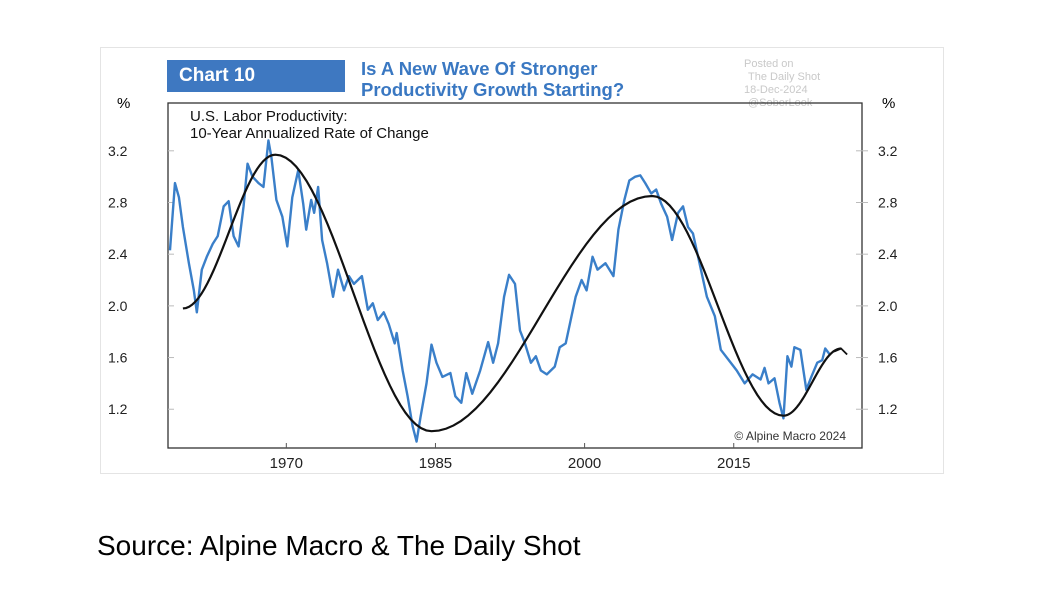  I want to click on y-unit-right: %, so click(888, 103).